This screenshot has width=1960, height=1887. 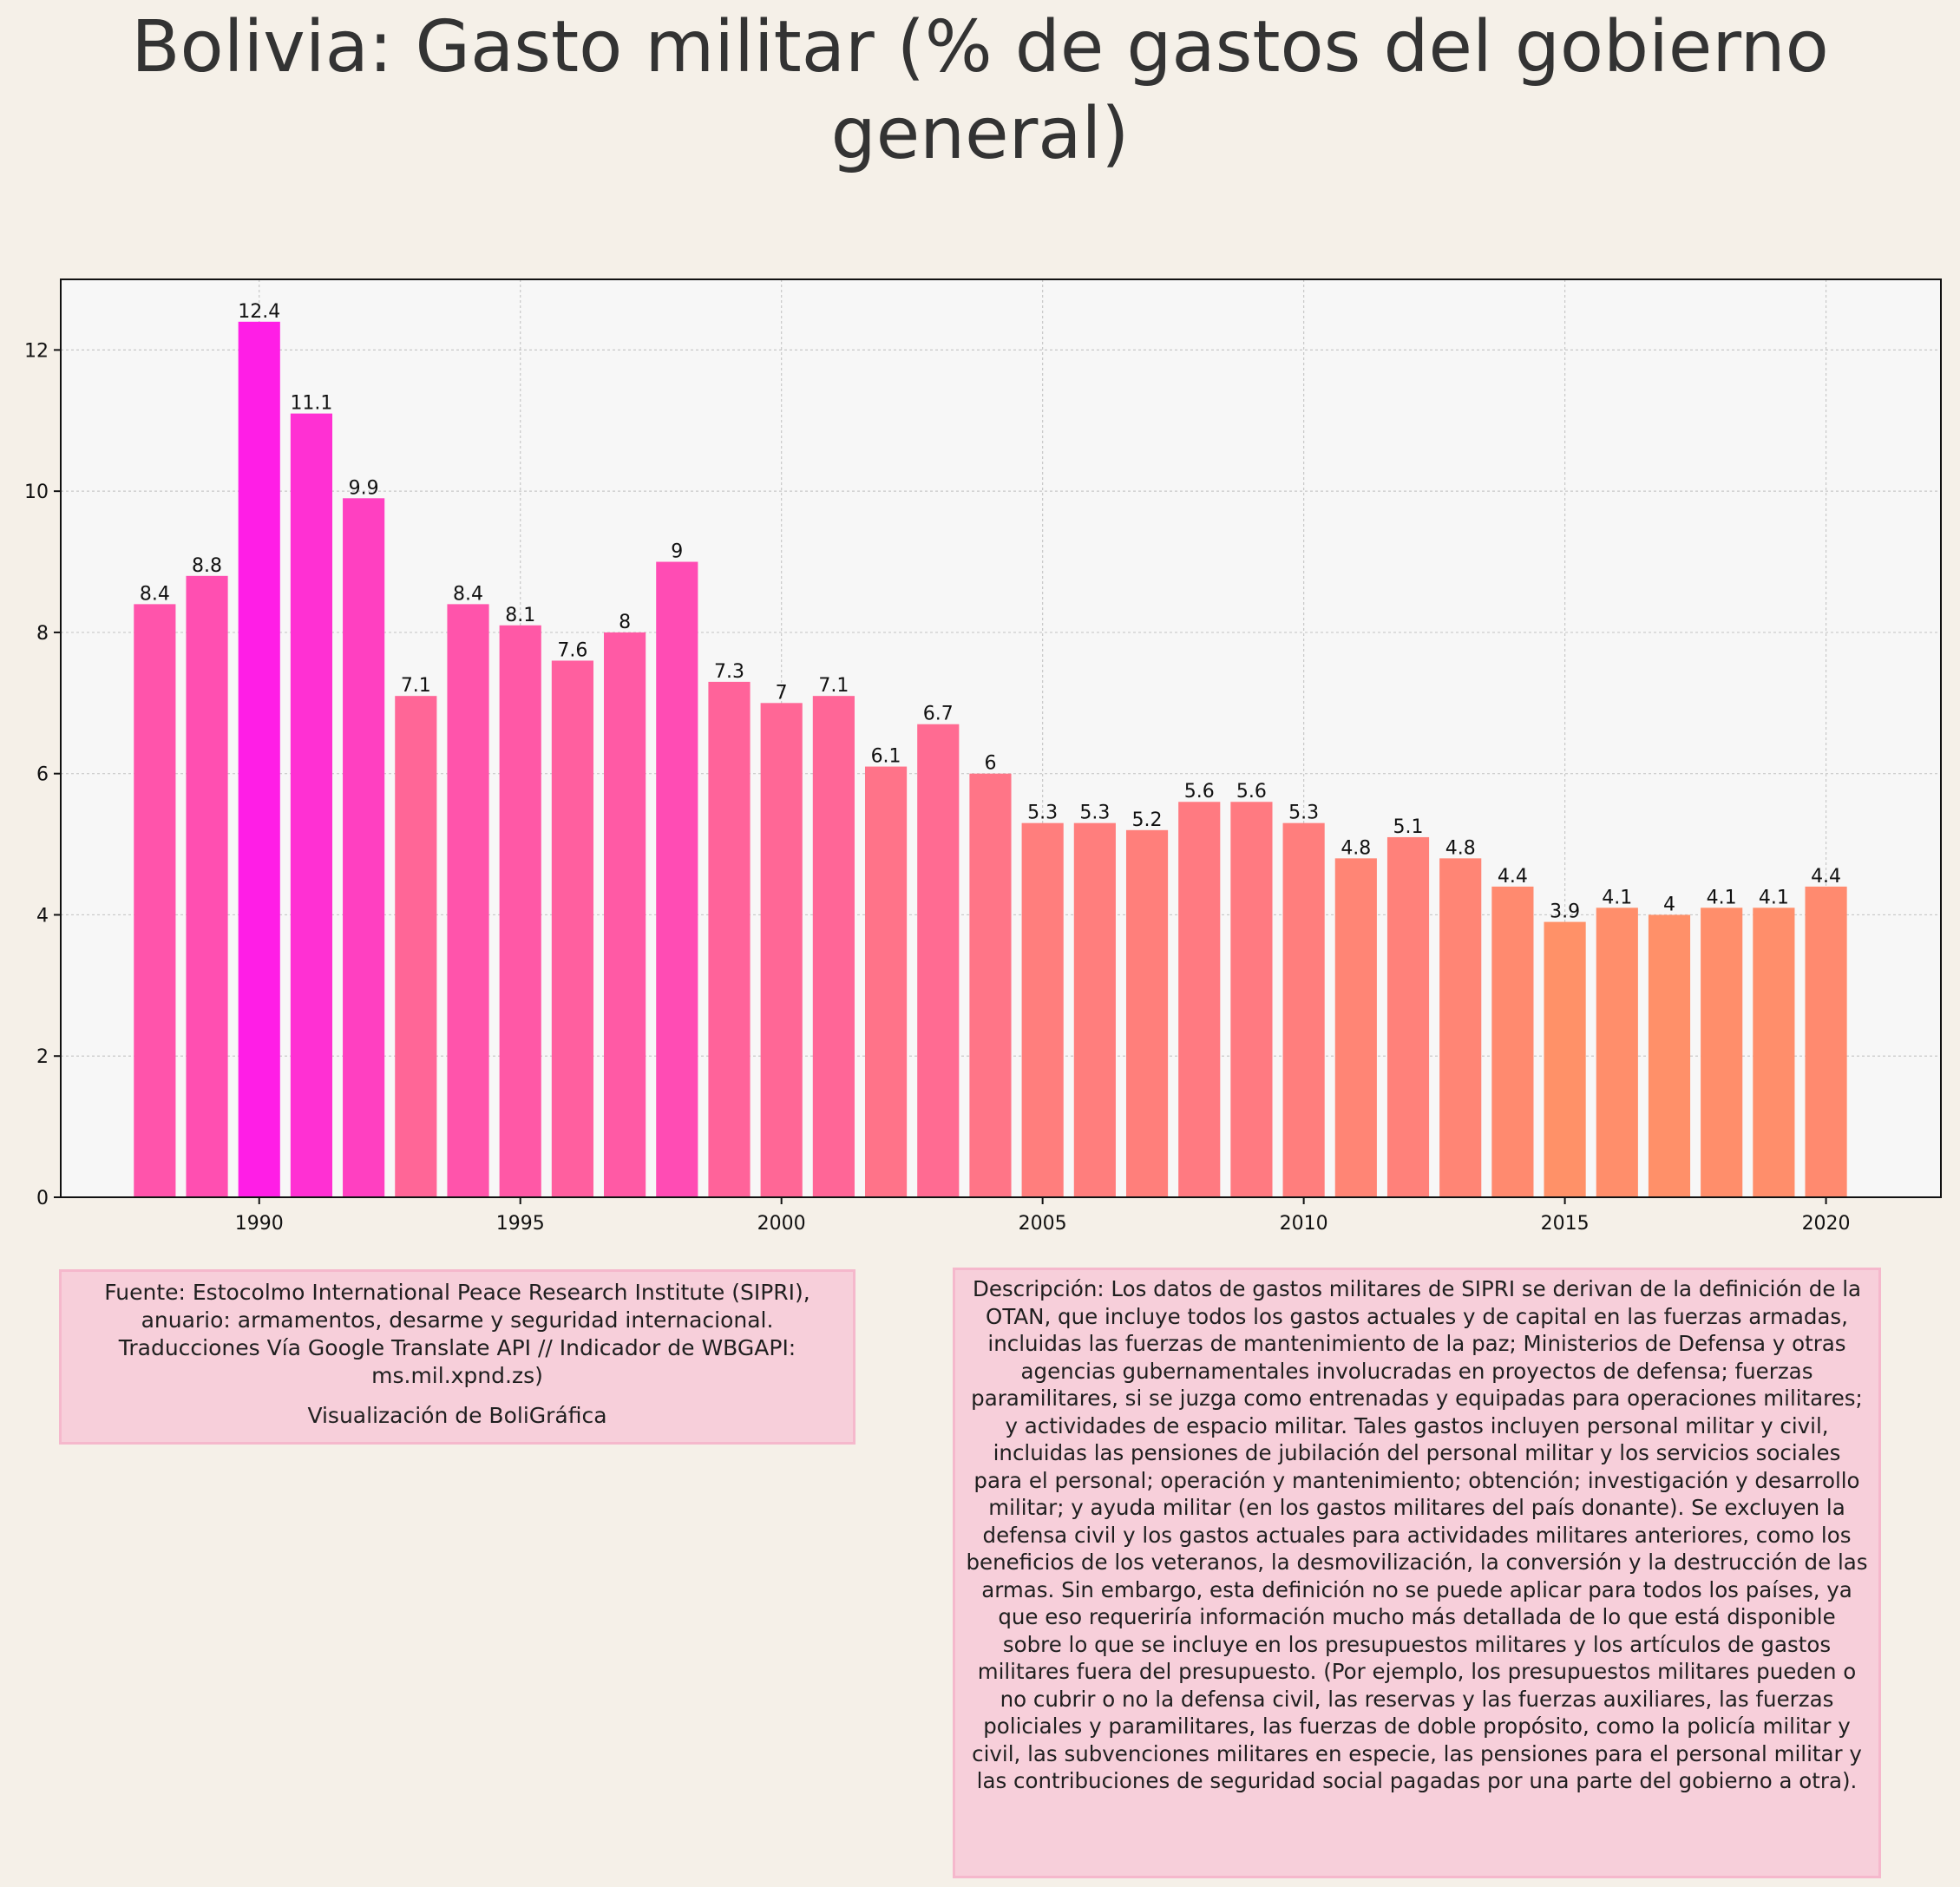 What do you see at coordinates (990, 764) in the screenshot?
I see `data-label: 6` at bounding box center [990, 764].